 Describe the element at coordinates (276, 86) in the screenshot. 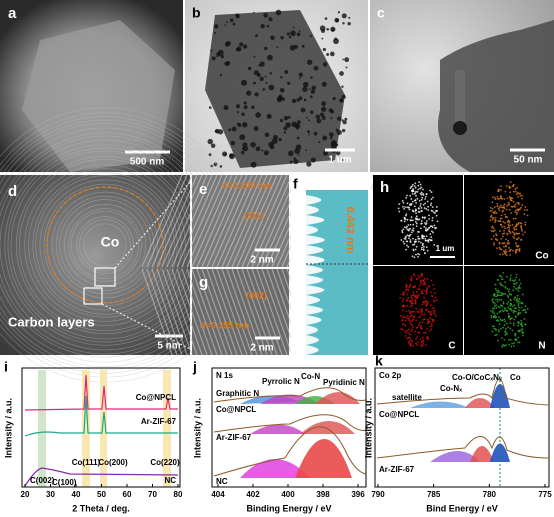

I see `panel-b: b 1 um` at that location.